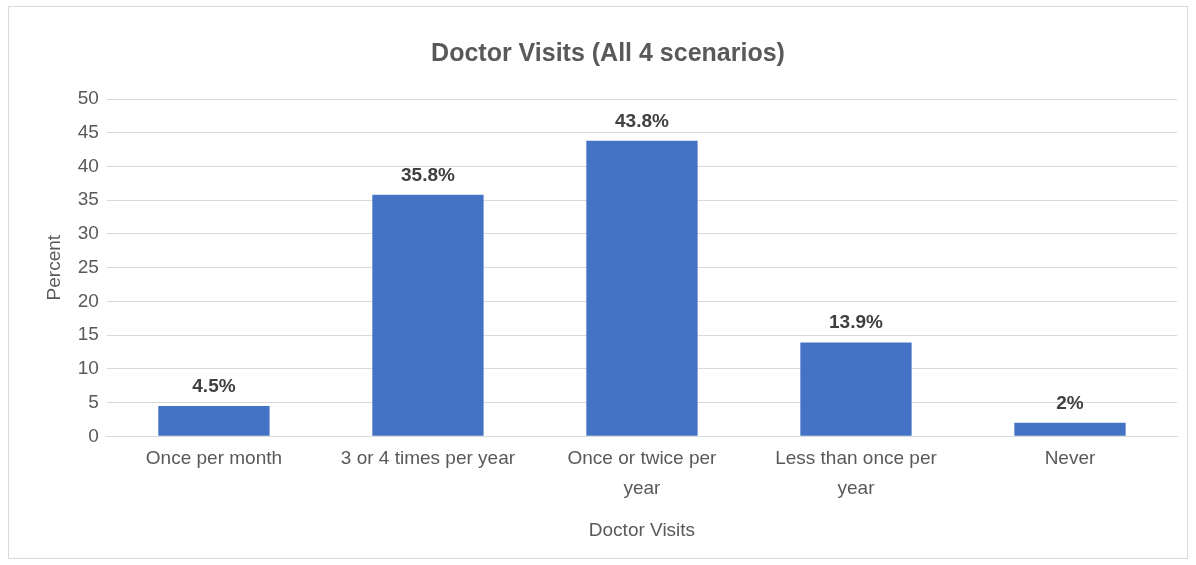 This screenshot has height=565, width=1196. Describe the element at coordinates (642, 120) in the screenshot. I see `data-label: 43.8%` at that location.